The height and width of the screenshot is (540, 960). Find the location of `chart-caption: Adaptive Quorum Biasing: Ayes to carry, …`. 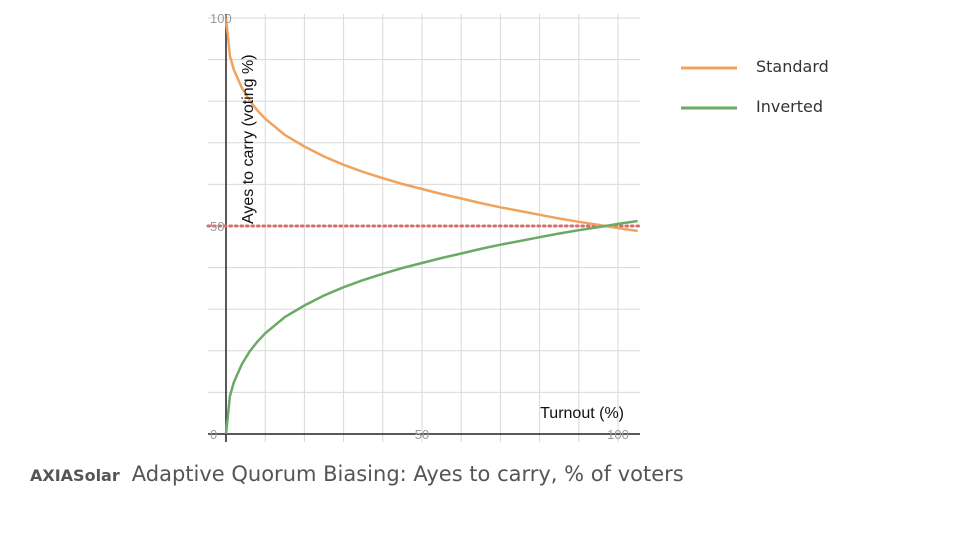

chart-caption: Adaptive Quorum Biasing: Ayes to carry, … is located at coordinates (407, 474).